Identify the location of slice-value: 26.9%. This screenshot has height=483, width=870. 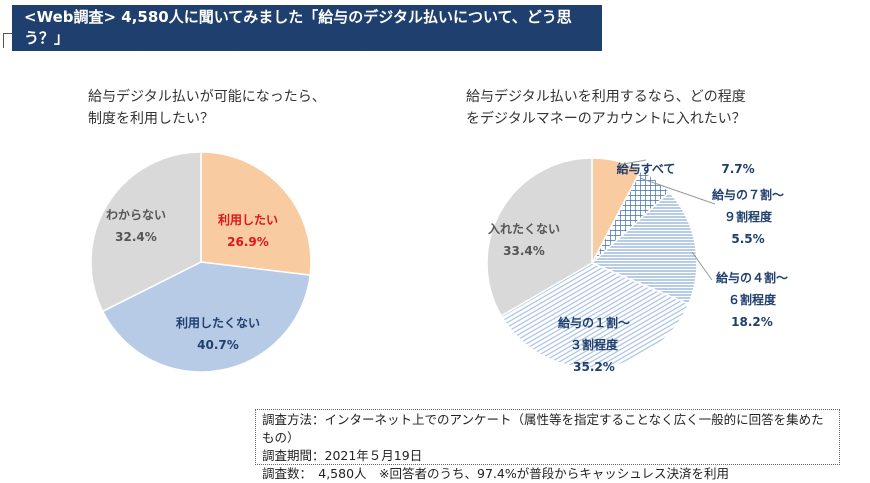
(248, 242).